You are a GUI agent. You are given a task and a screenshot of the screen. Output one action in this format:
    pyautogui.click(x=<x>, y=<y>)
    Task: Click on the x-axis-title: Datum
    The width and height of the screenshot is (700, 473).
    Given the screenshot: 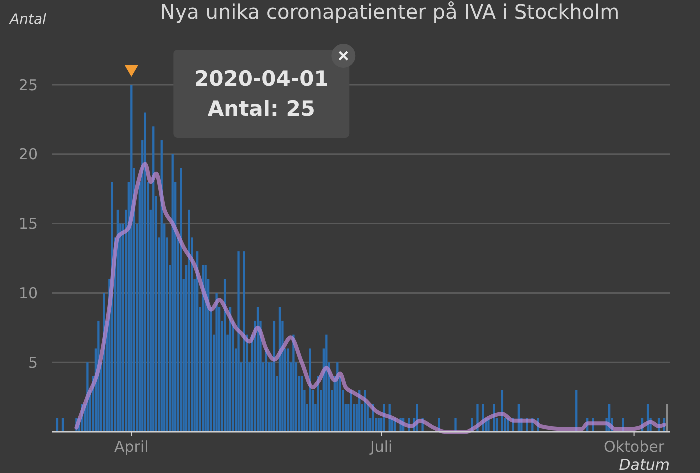 What is the action you would take?
    pyautogui.click(x=644, y=464)
    